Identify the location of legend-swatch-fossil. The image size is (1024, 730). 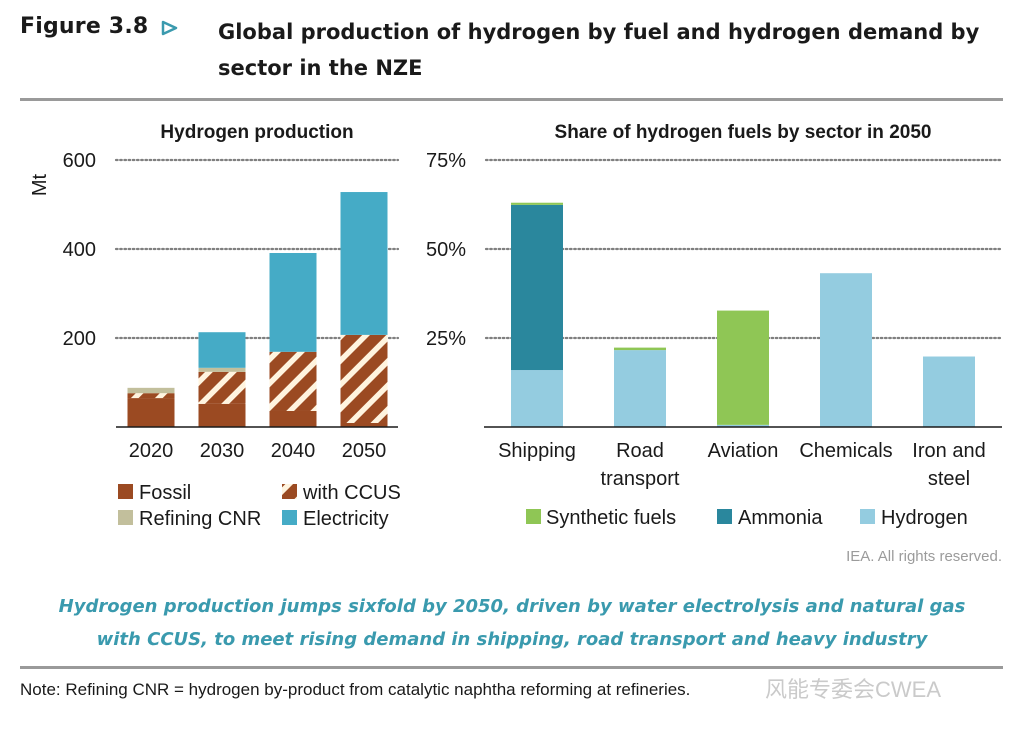
(125, 491).